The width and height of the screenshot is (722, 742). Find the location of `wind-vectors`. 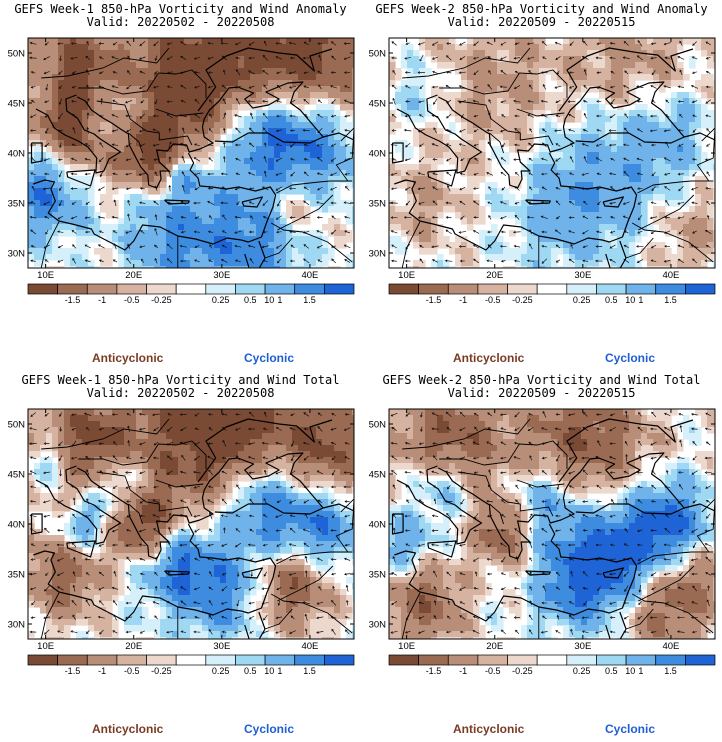

wind-vectors is located at coordinates (190, 152).